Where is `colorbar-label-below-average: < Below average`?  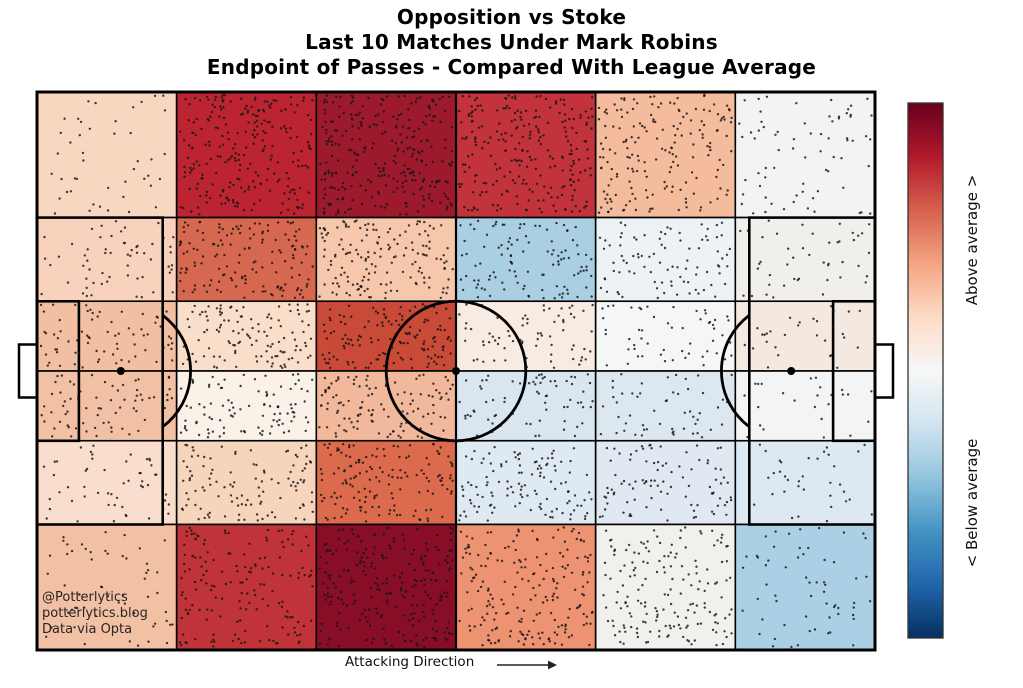
colorbar-label-below-average: < Below average is located at coordinates (972, 503).